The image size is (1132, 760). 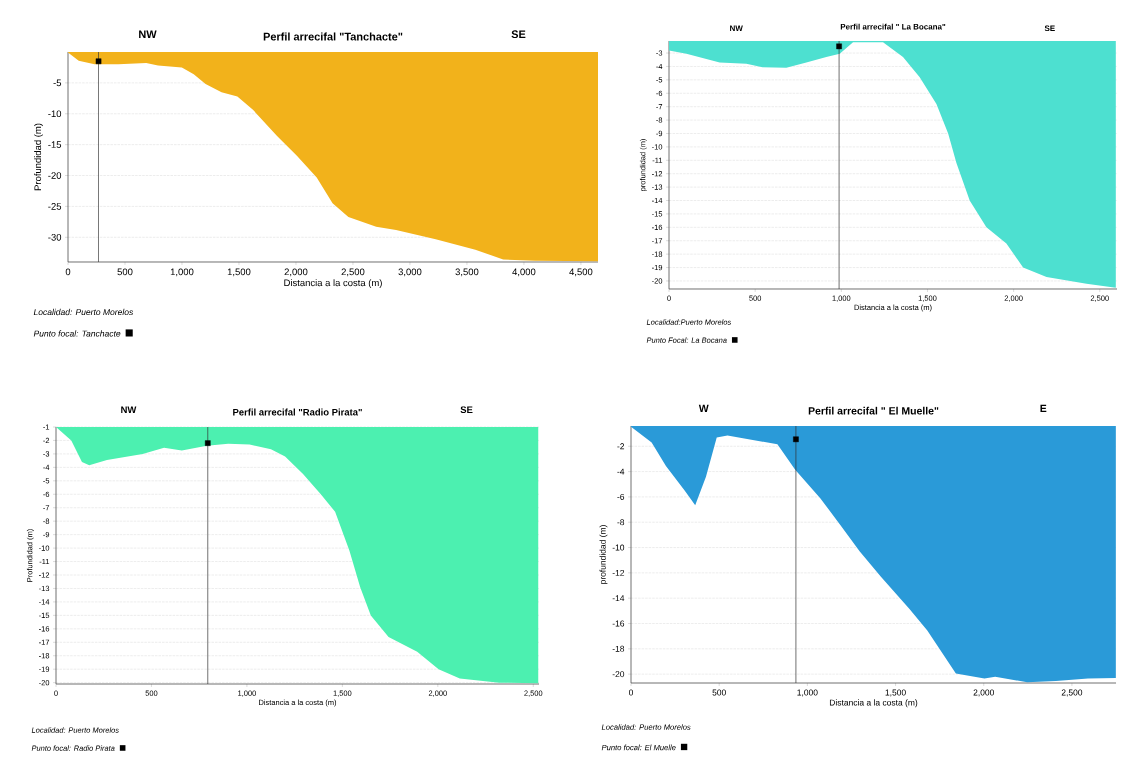 I want to click on chart-title: Perfil arrecifal "Tanchacte", so click(x=333, y=36).